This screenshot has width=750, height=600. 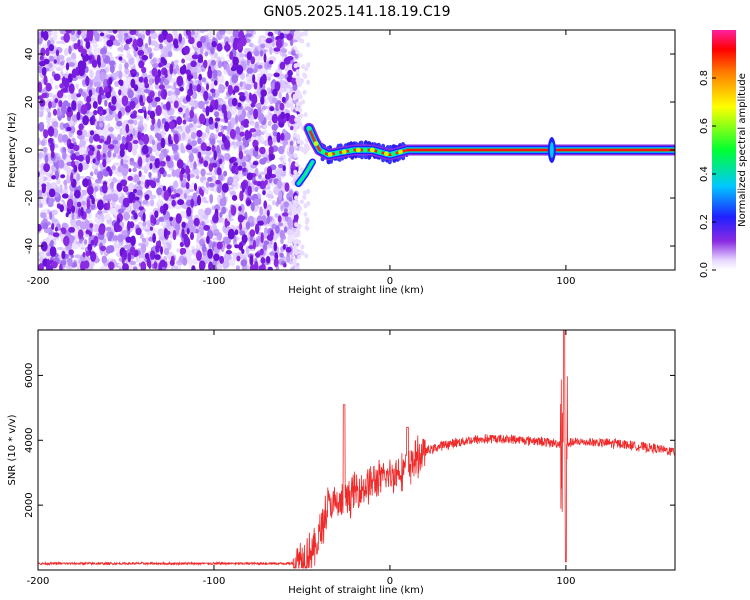 I want to click on spectrogram-y-axis-label: Frequency (Hz), so click(x=12, y=150).